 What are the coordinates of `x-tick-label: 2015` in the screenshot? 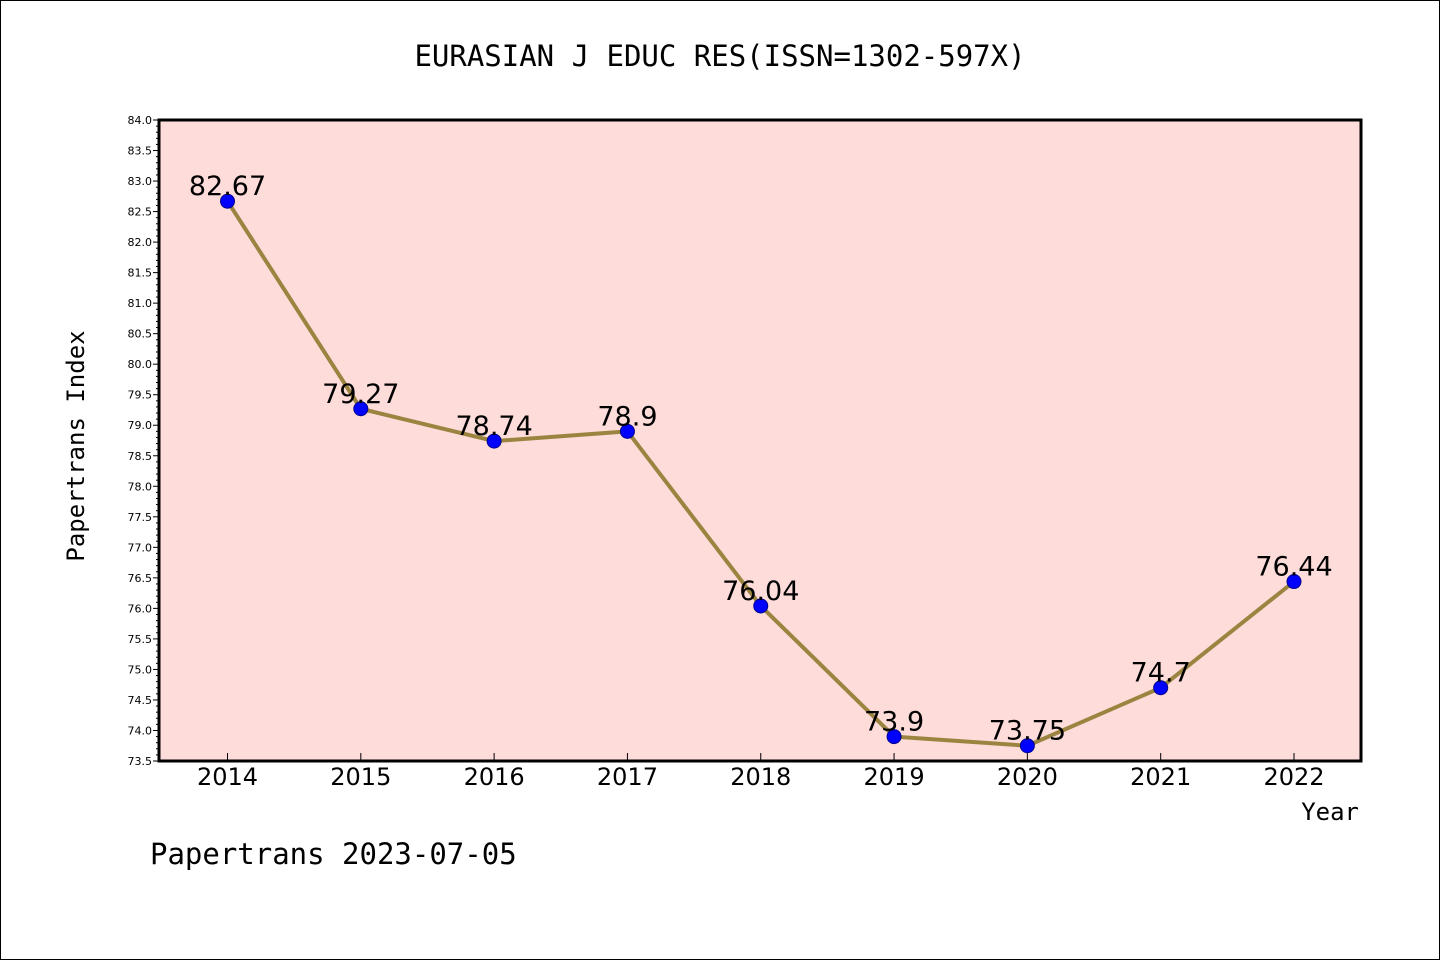 It's located at (360, 777).